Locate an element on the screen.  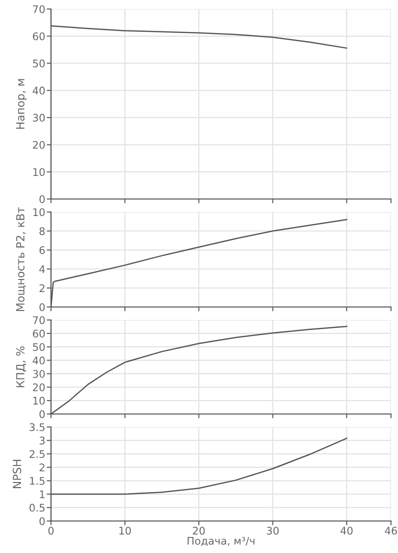
x-tick-label: 30 is located at coordinates (272, 530).